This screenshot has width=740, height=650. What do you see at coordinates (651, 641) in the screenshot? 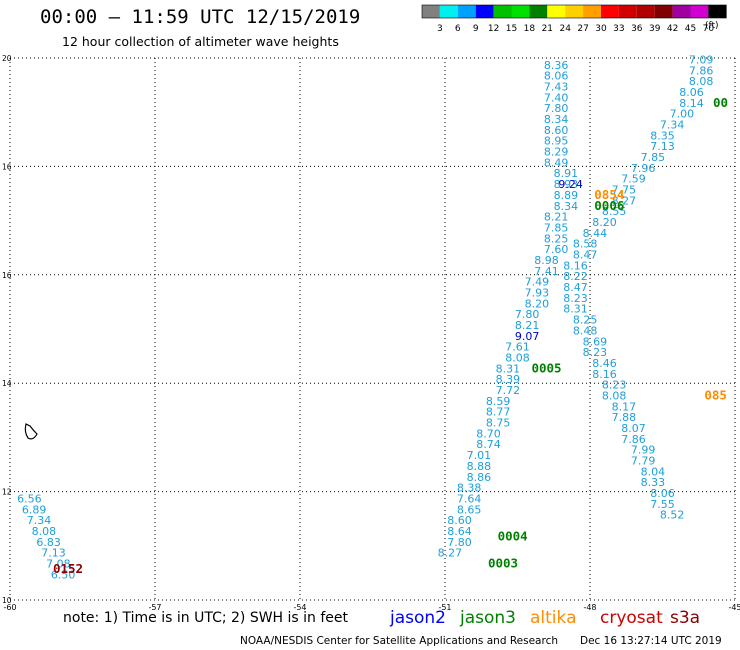
I see `timestamp-text: Dec 16 13:27:14 UTC 2019` at bounding box center [651, 641].